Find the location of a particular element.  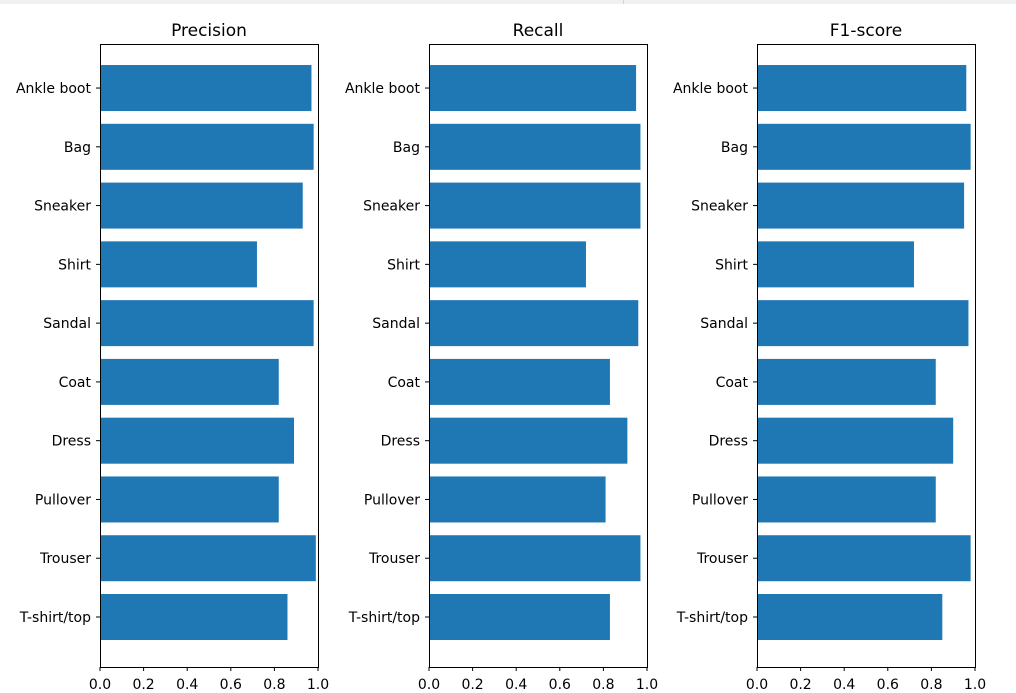

chart-title: Precision is located at coordinates (209, 31).